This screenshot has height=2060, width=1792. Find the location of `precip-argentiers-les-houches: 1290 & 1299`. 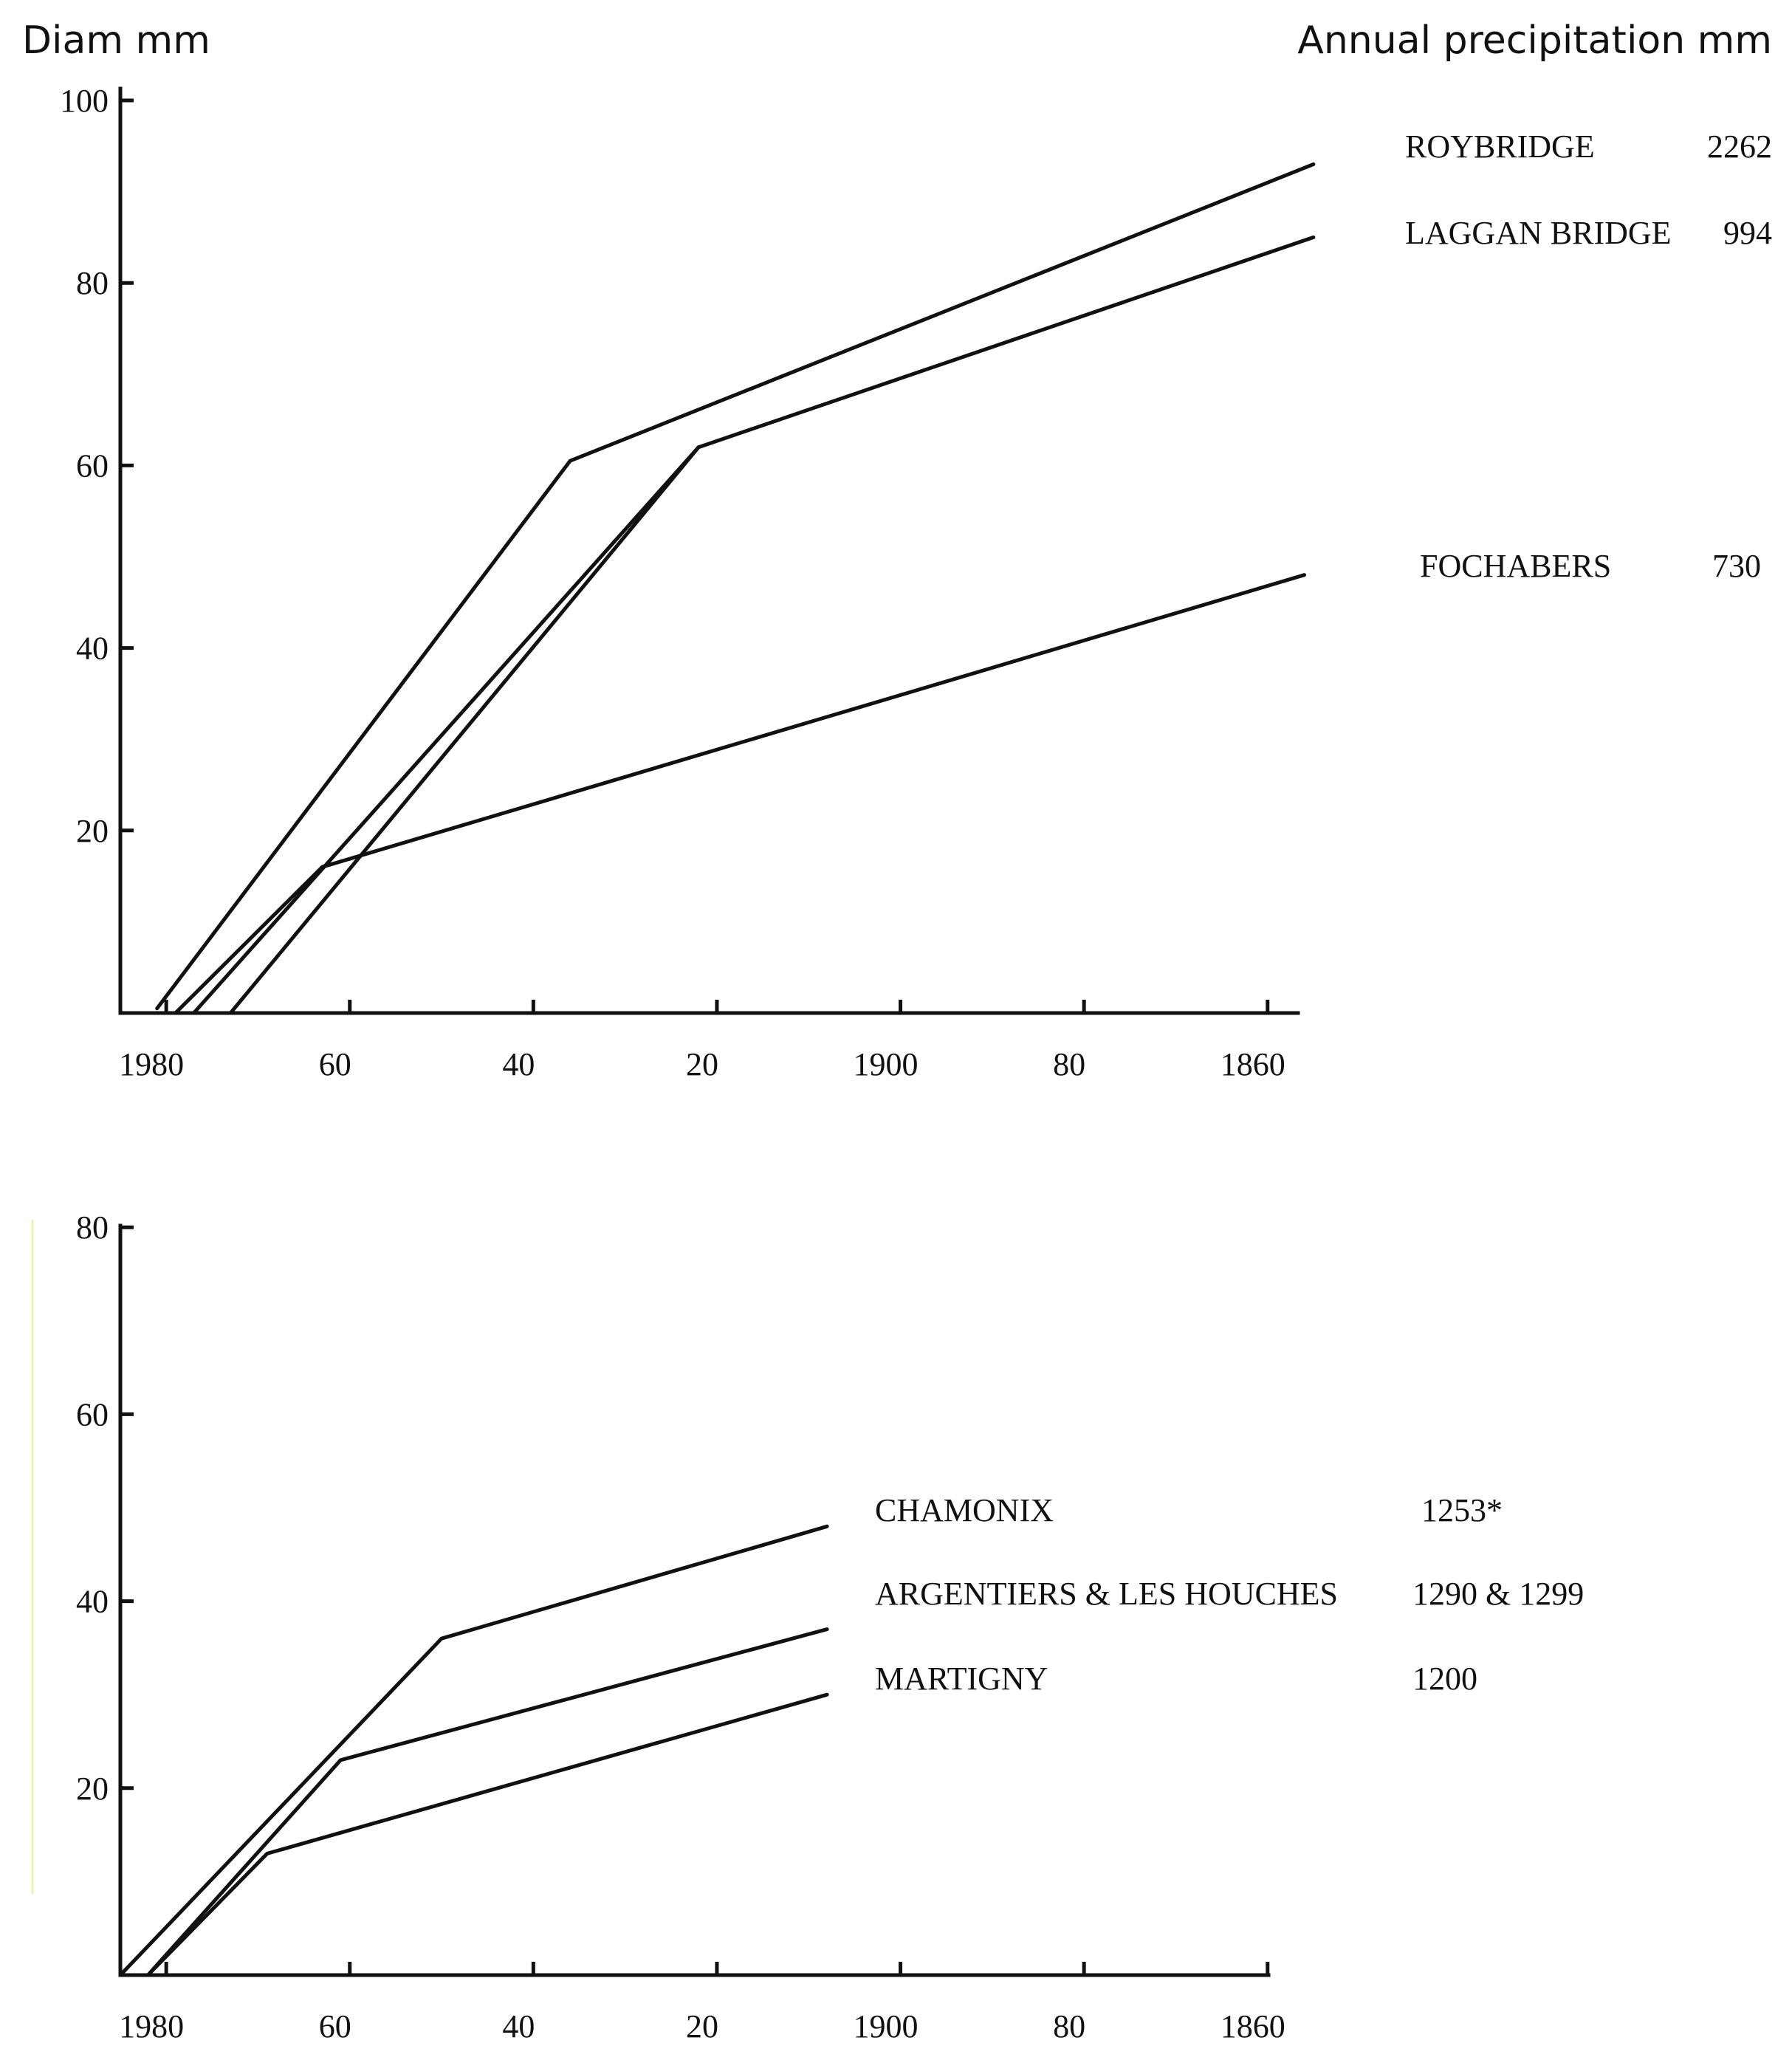

precip-argentiers-les-houches: 1290 & 1299 is located at coordinates (1498, 1594).